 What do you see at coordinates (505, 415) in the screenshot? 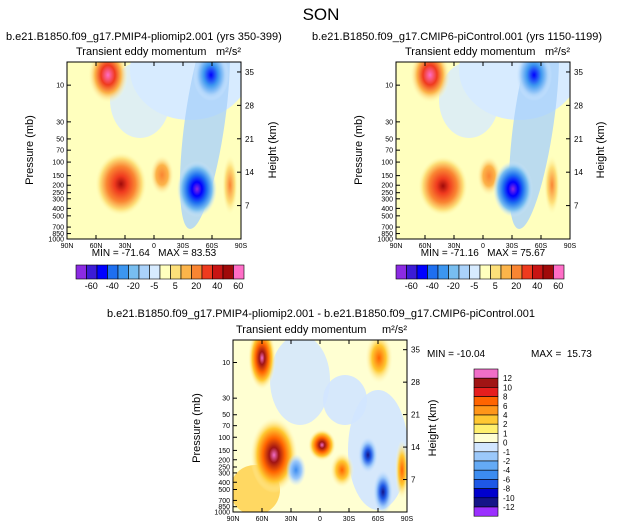
I see `colorbar-tick-label: 4` at bounding box center [505, 415].